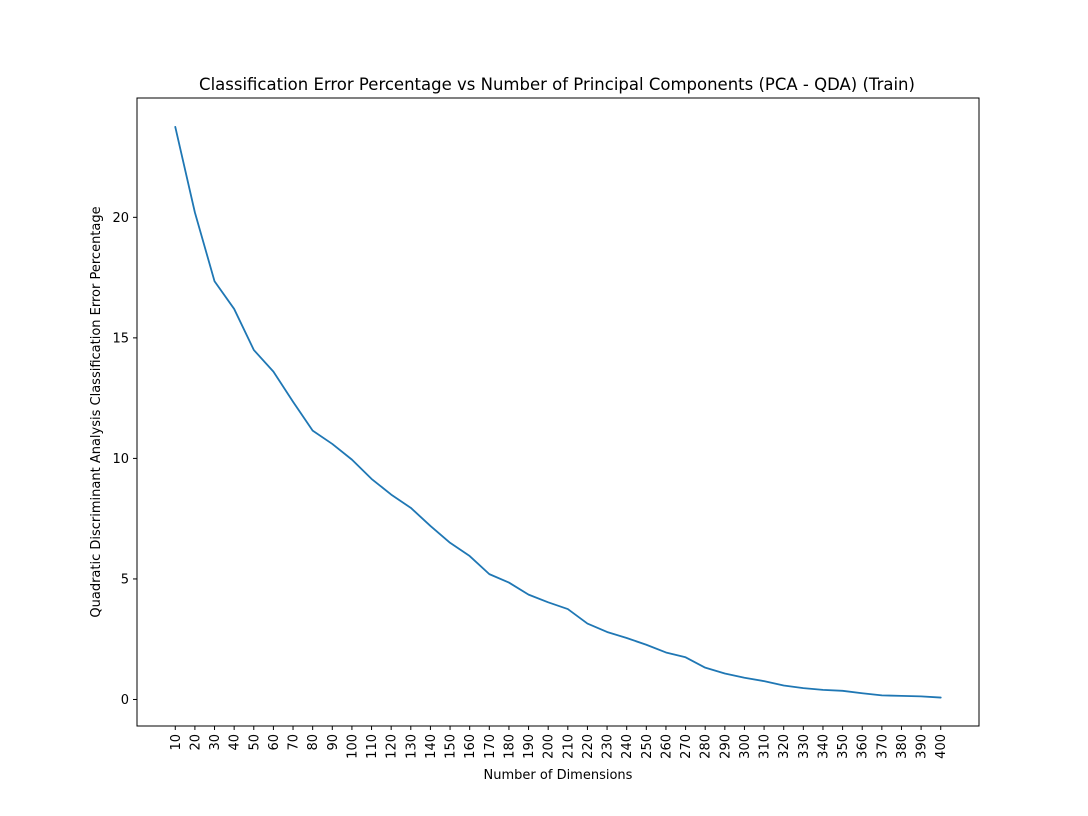  What do you see at coordinates (765, 746) in the screenshot?
I see `x-tick-label: 310` at bounding box center [765, 746].